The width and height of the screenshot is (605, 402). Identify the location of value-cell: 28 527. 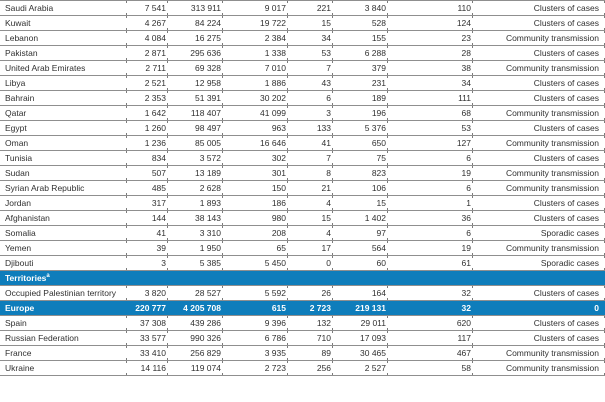
(195, 293).